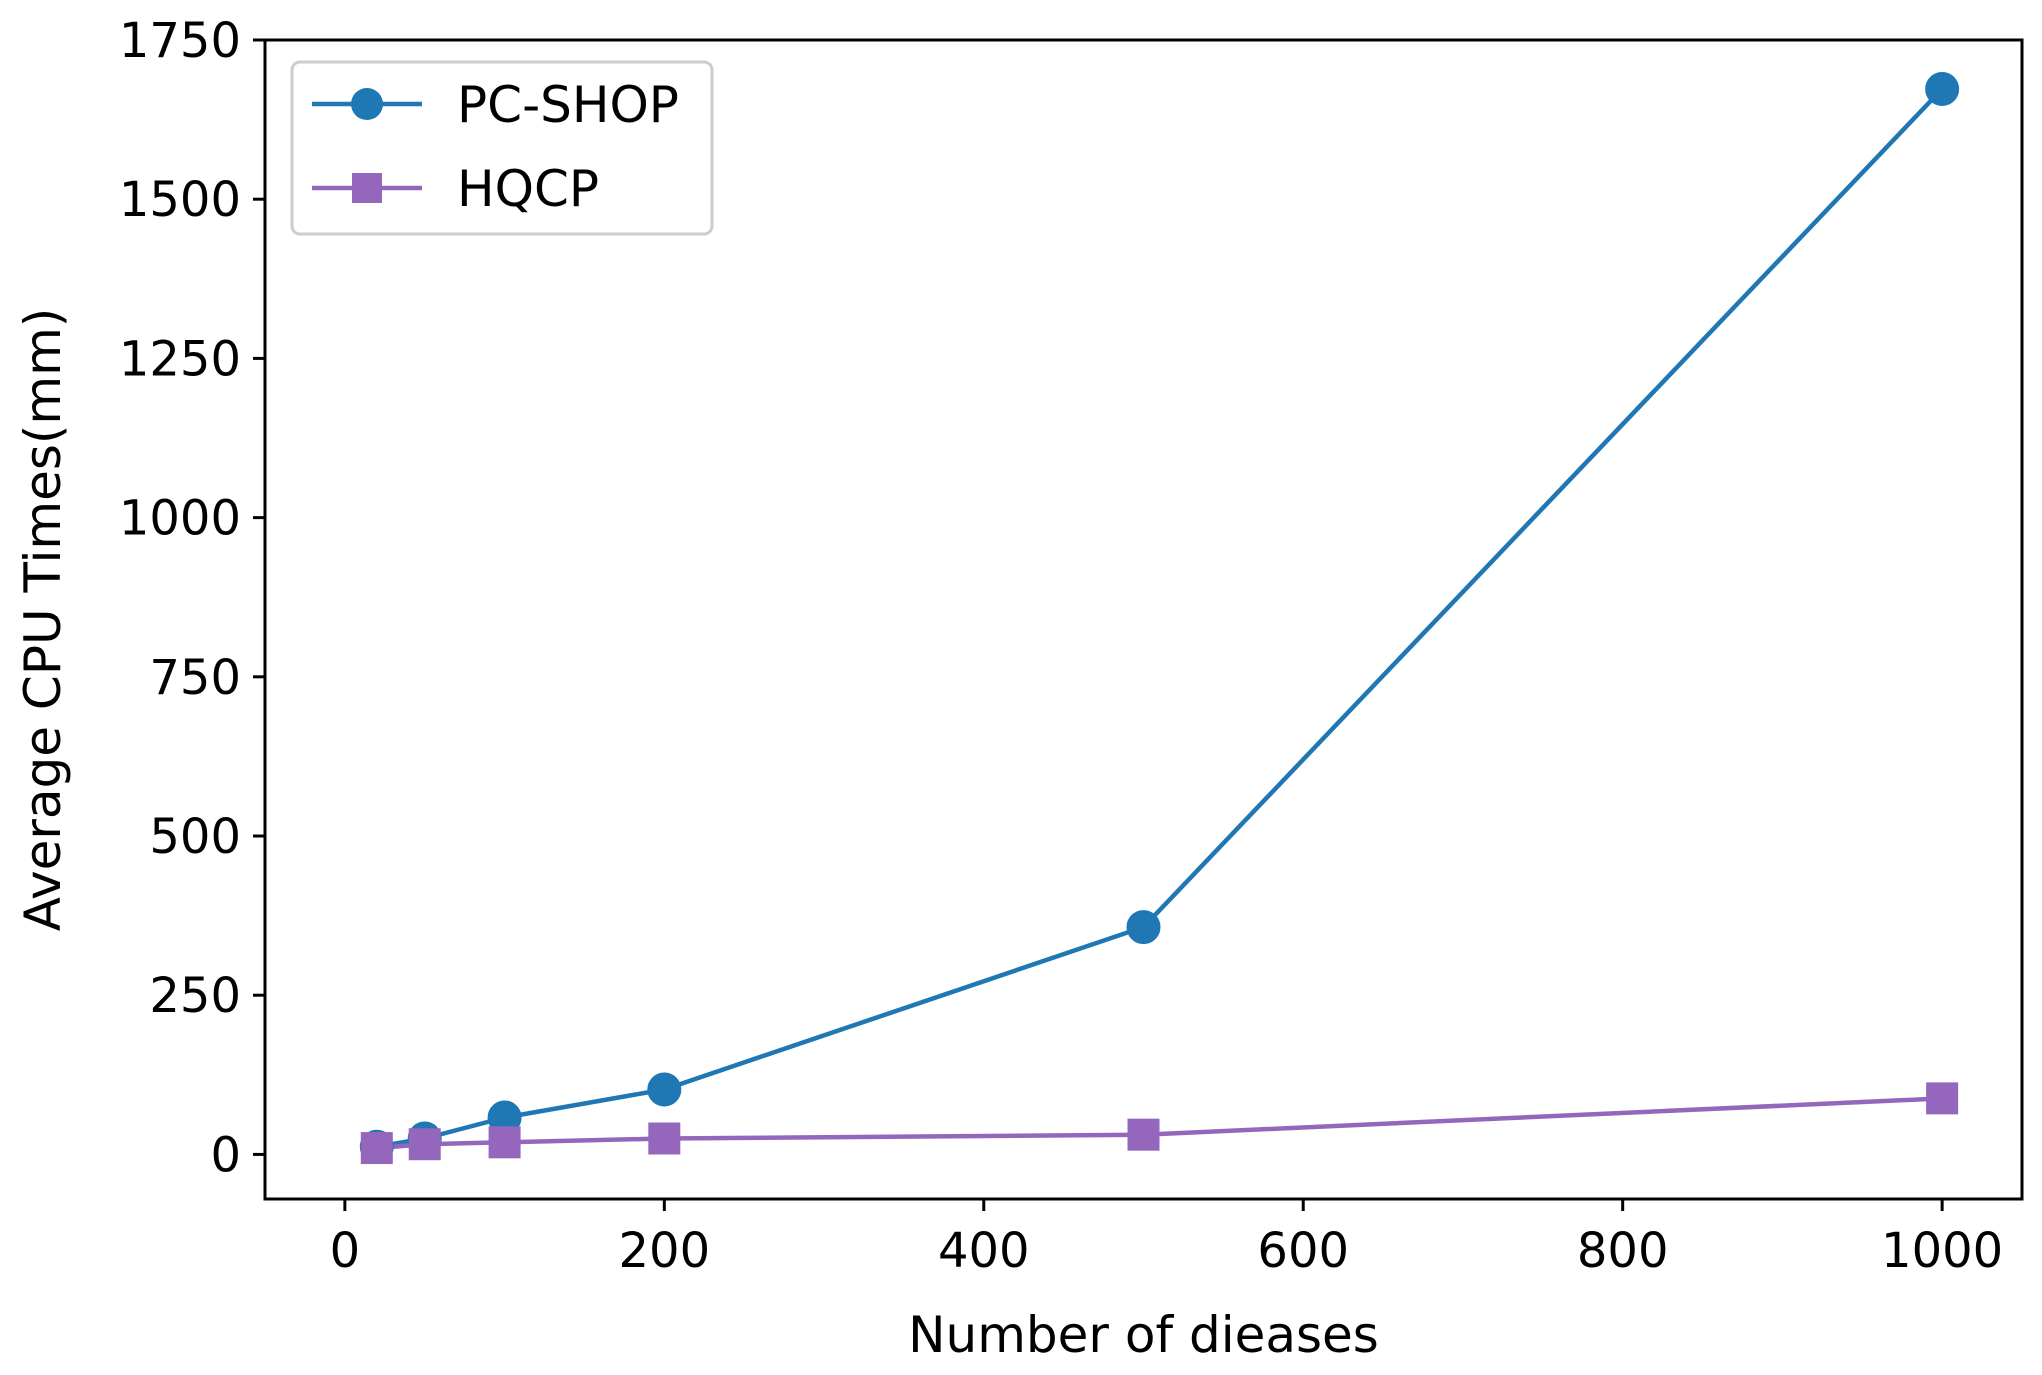 The image size is (2042, 1375). Describe the element at coordinates (367, 104) in the screenshot. I see `legend-marker-pc-shop` at that location.